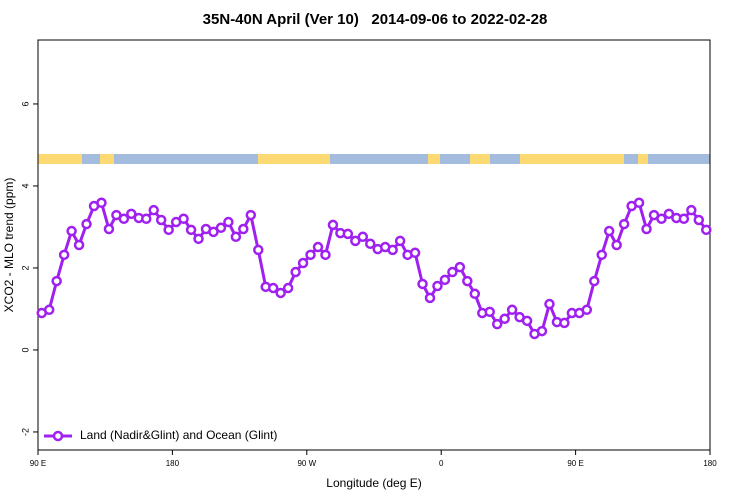 This screenshot has height=500, width=750. Describe the element at coordinates (9, 245) in the screenshot. I see `y-axis-label: XCO2 - MLO trend (ppm)` at that location.